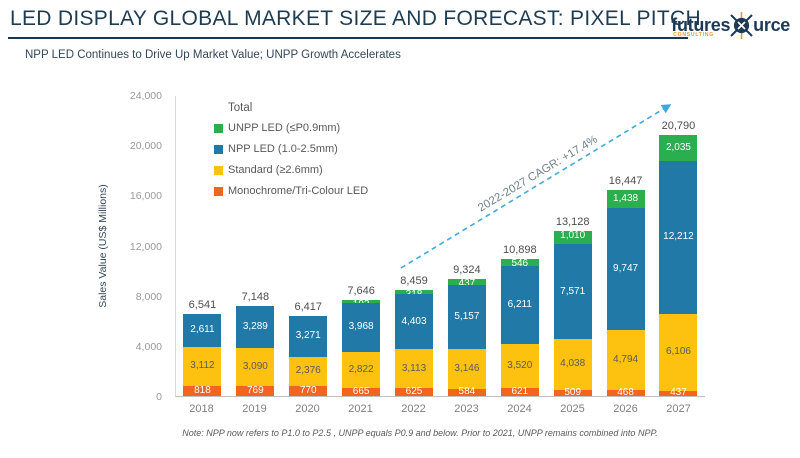 The width and height of the screenshot is (800, 458). I want to click on bar-segment-value: 1,010, so click(573, 236).